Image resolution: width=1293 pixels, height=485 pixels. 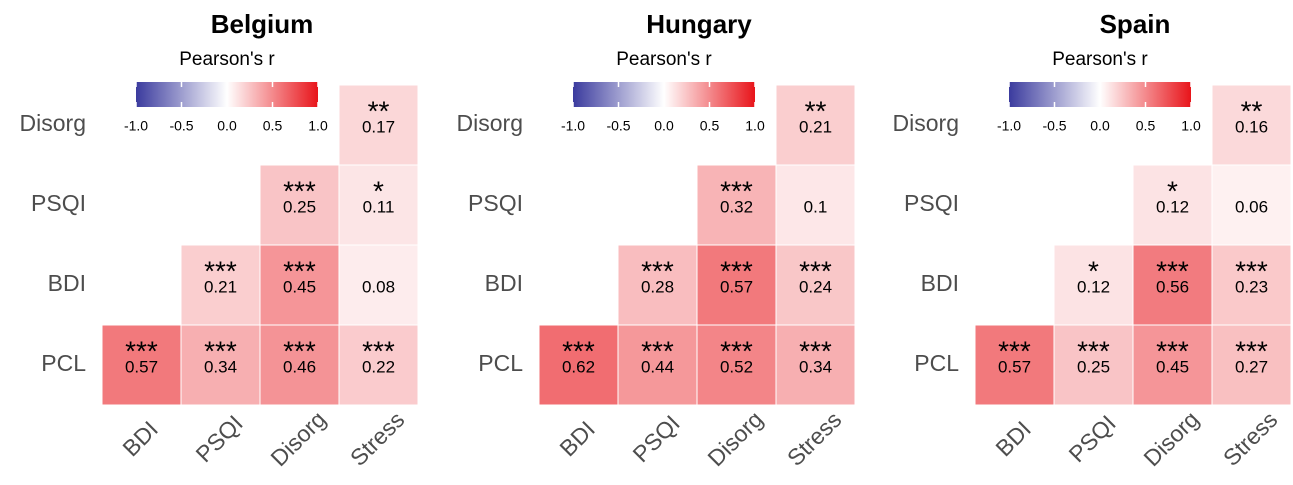 I want to click on value-label: 0.22, so click(x=378, y=366).